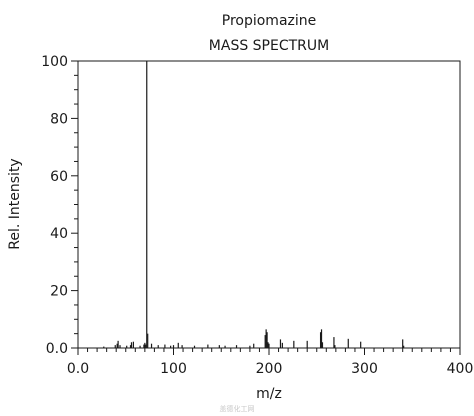  Describe the element at coordinates (173, 369) in the screenshot. I see `x-tick-label: 100` at that location.